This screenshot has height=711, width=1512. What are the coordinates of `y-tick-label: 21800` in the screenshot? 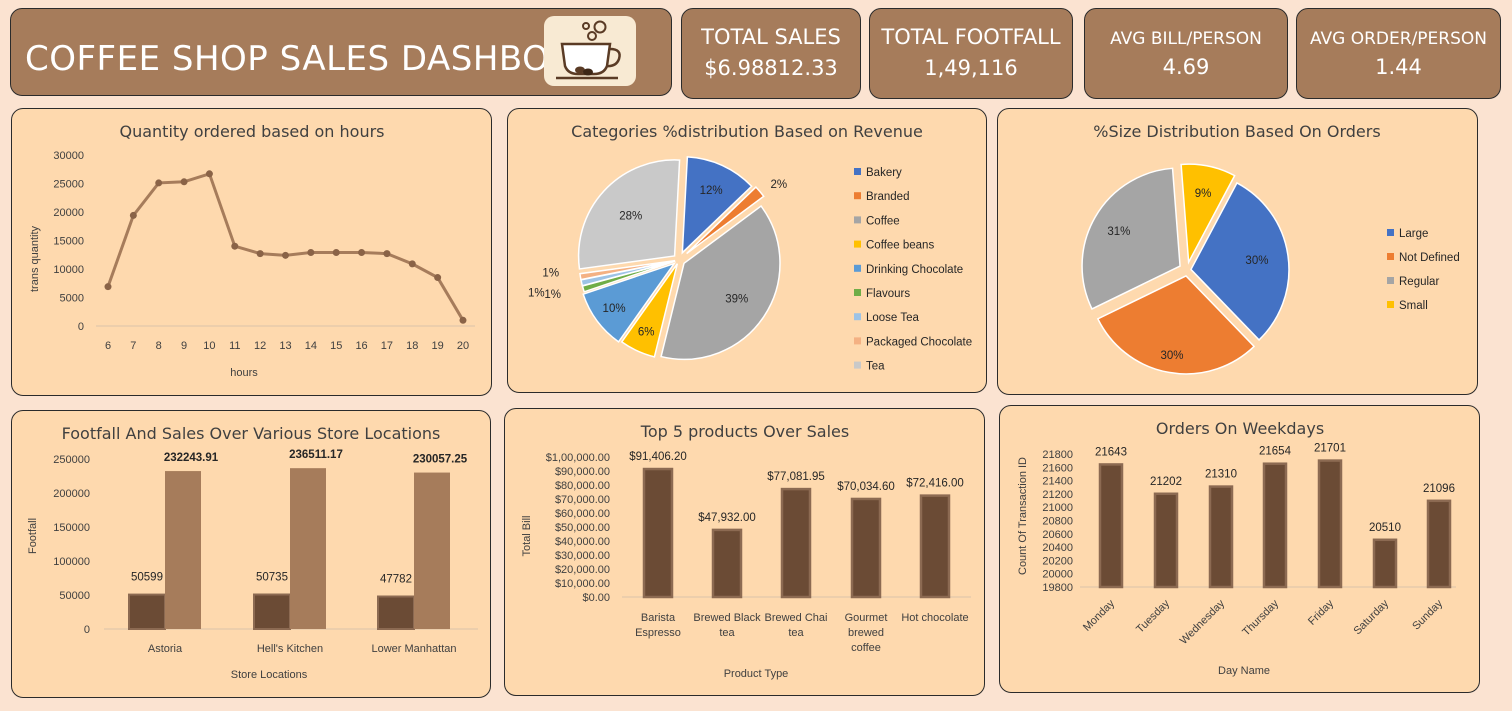 It's located at (1057, 455).